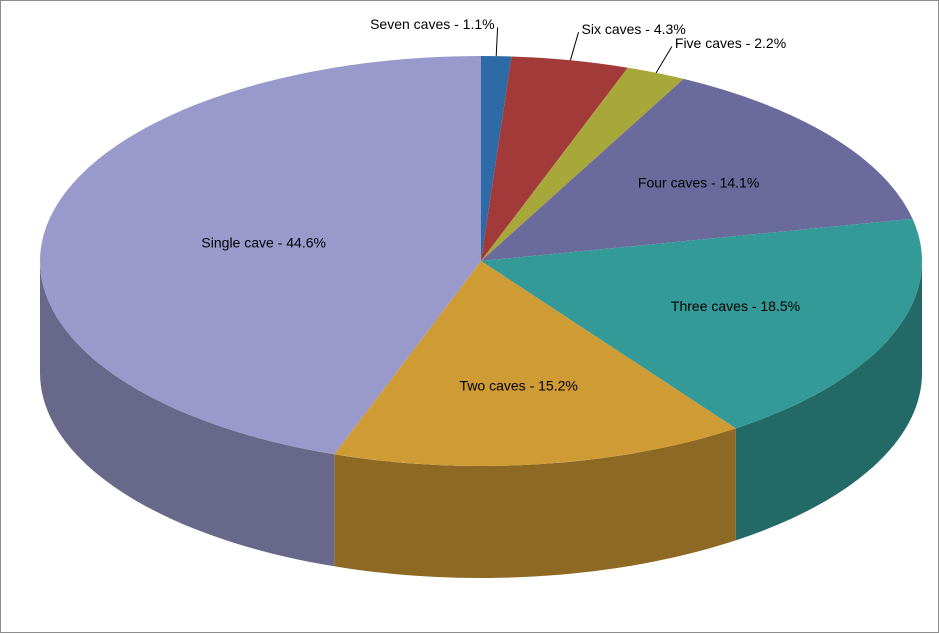 This screenshot has height=634, width=939. What do you see at coordinates (519, 386) in the screenshot?
I see `slice-label-two-caves: Two caves - 15.2%` at bounding box center [519, 386].